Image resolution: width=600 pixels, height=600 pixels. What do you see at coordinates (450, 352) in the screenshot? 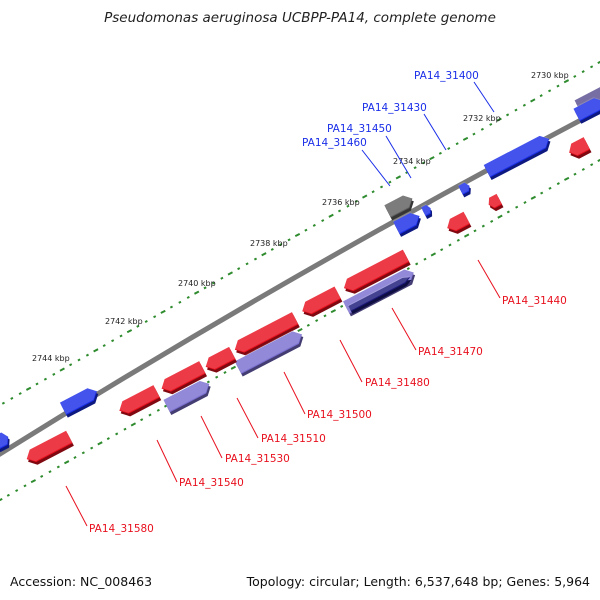
I see `gene-label-pa14-31470: PA14_31470` at bounding box center [450, 352].